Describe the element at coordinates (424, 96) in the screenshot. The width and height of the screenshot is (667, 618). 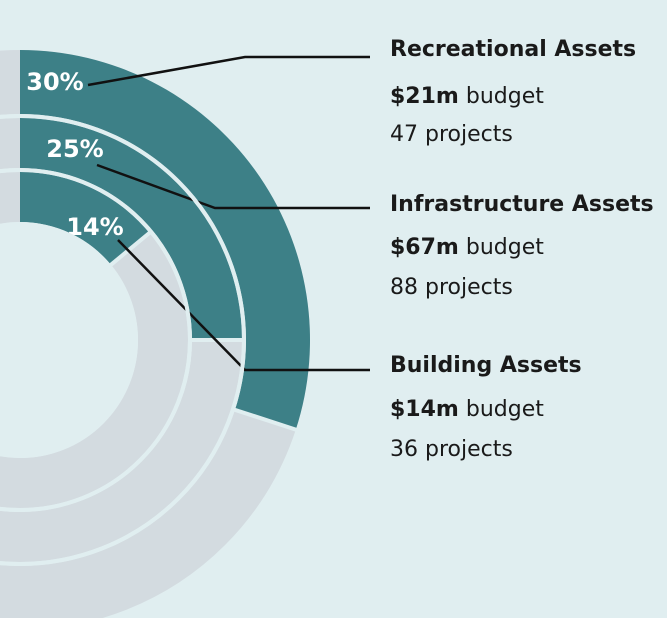
I see `budget-amount: $21m` at that location.